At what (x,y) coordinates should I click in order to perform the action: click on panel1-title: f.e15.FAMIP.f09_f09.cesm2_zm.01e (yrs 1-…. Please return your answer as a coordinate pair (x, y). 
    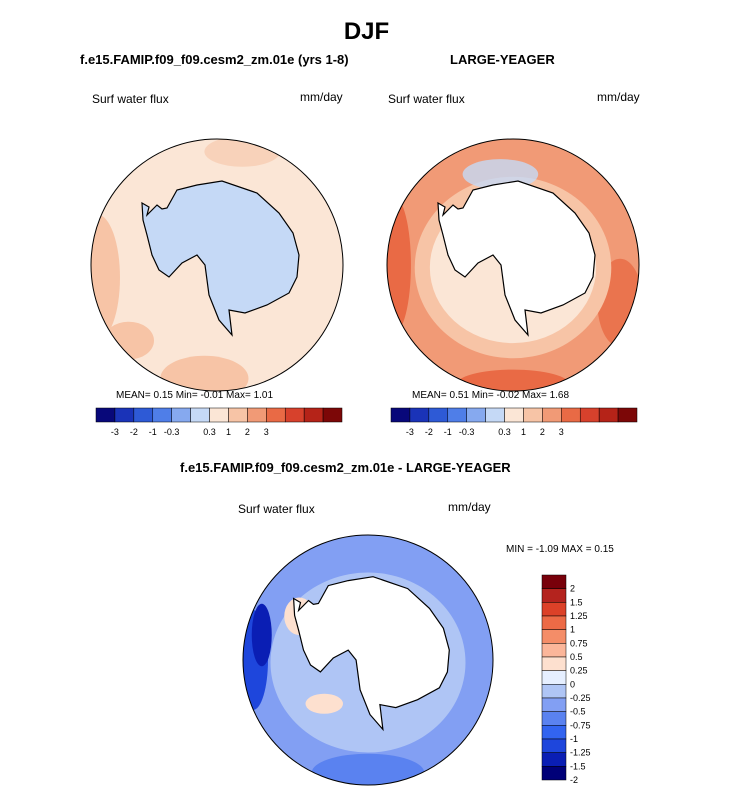
    Looking at the image, I should click on (214, 59).